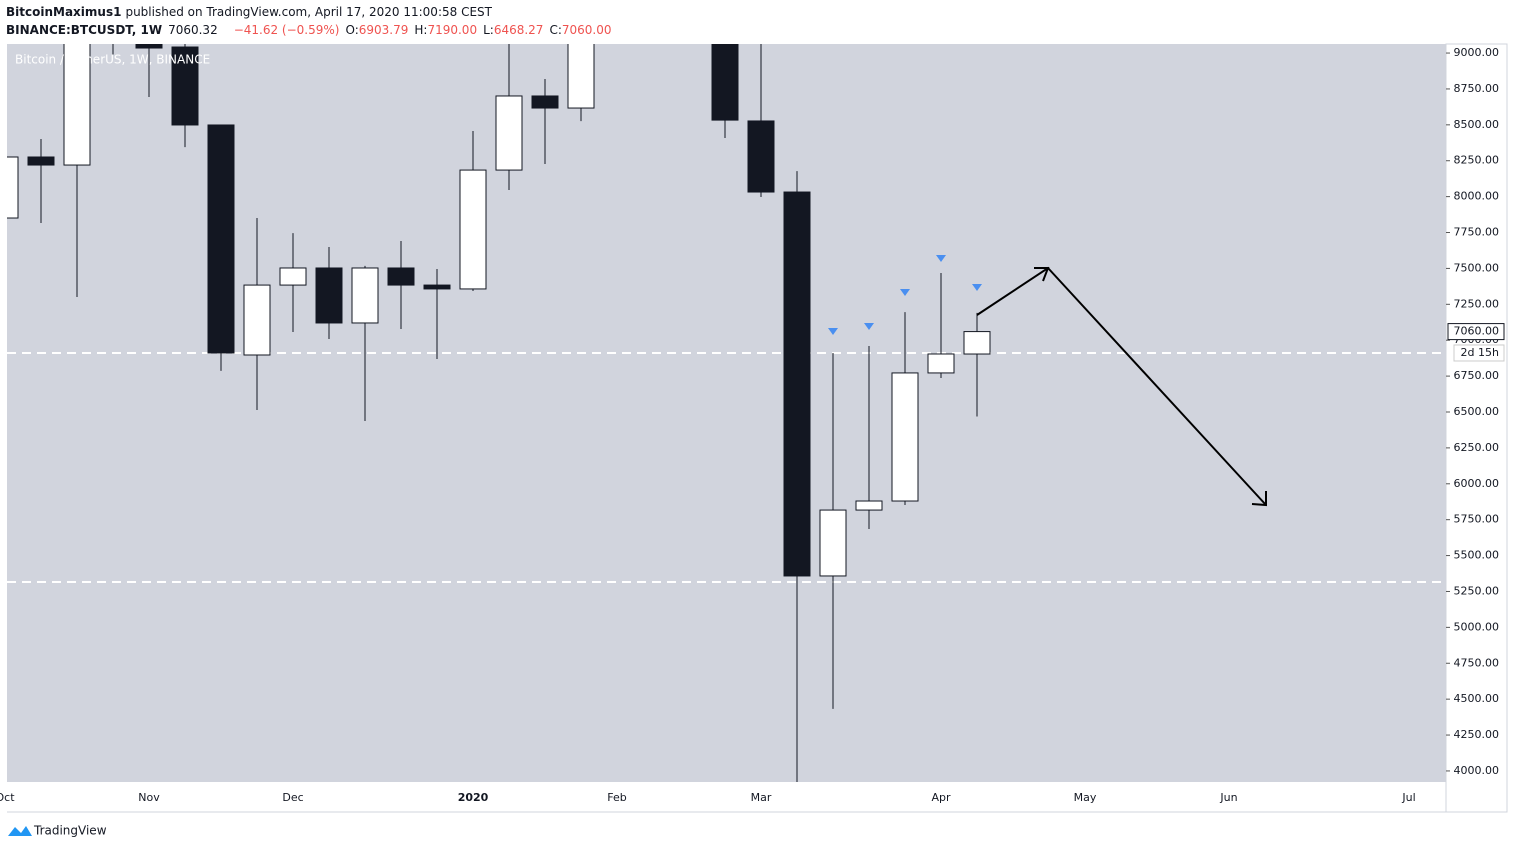 The image size is (1514, 849). What do you see at coordinates (149, 797) in the screenshot?
I see `x-tick-label: Nov` at bounding box center [149, 797].